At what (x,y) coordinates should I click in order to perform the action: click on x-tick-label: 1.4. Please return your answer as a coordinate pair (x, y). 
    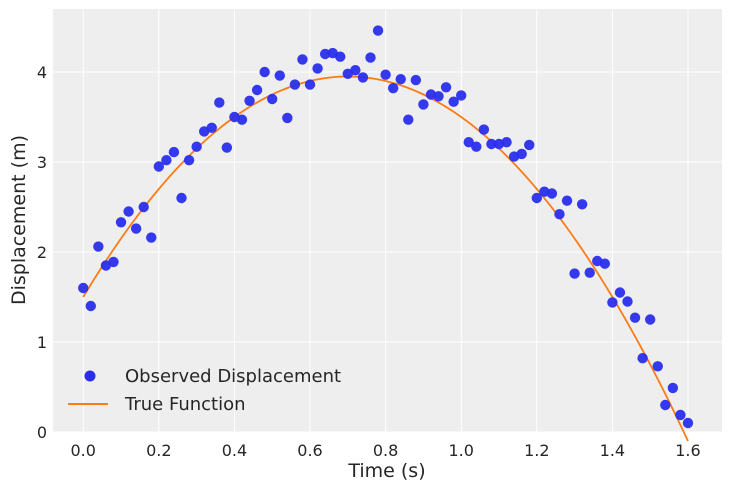
    Looking at the image, I should click on (612, 450).